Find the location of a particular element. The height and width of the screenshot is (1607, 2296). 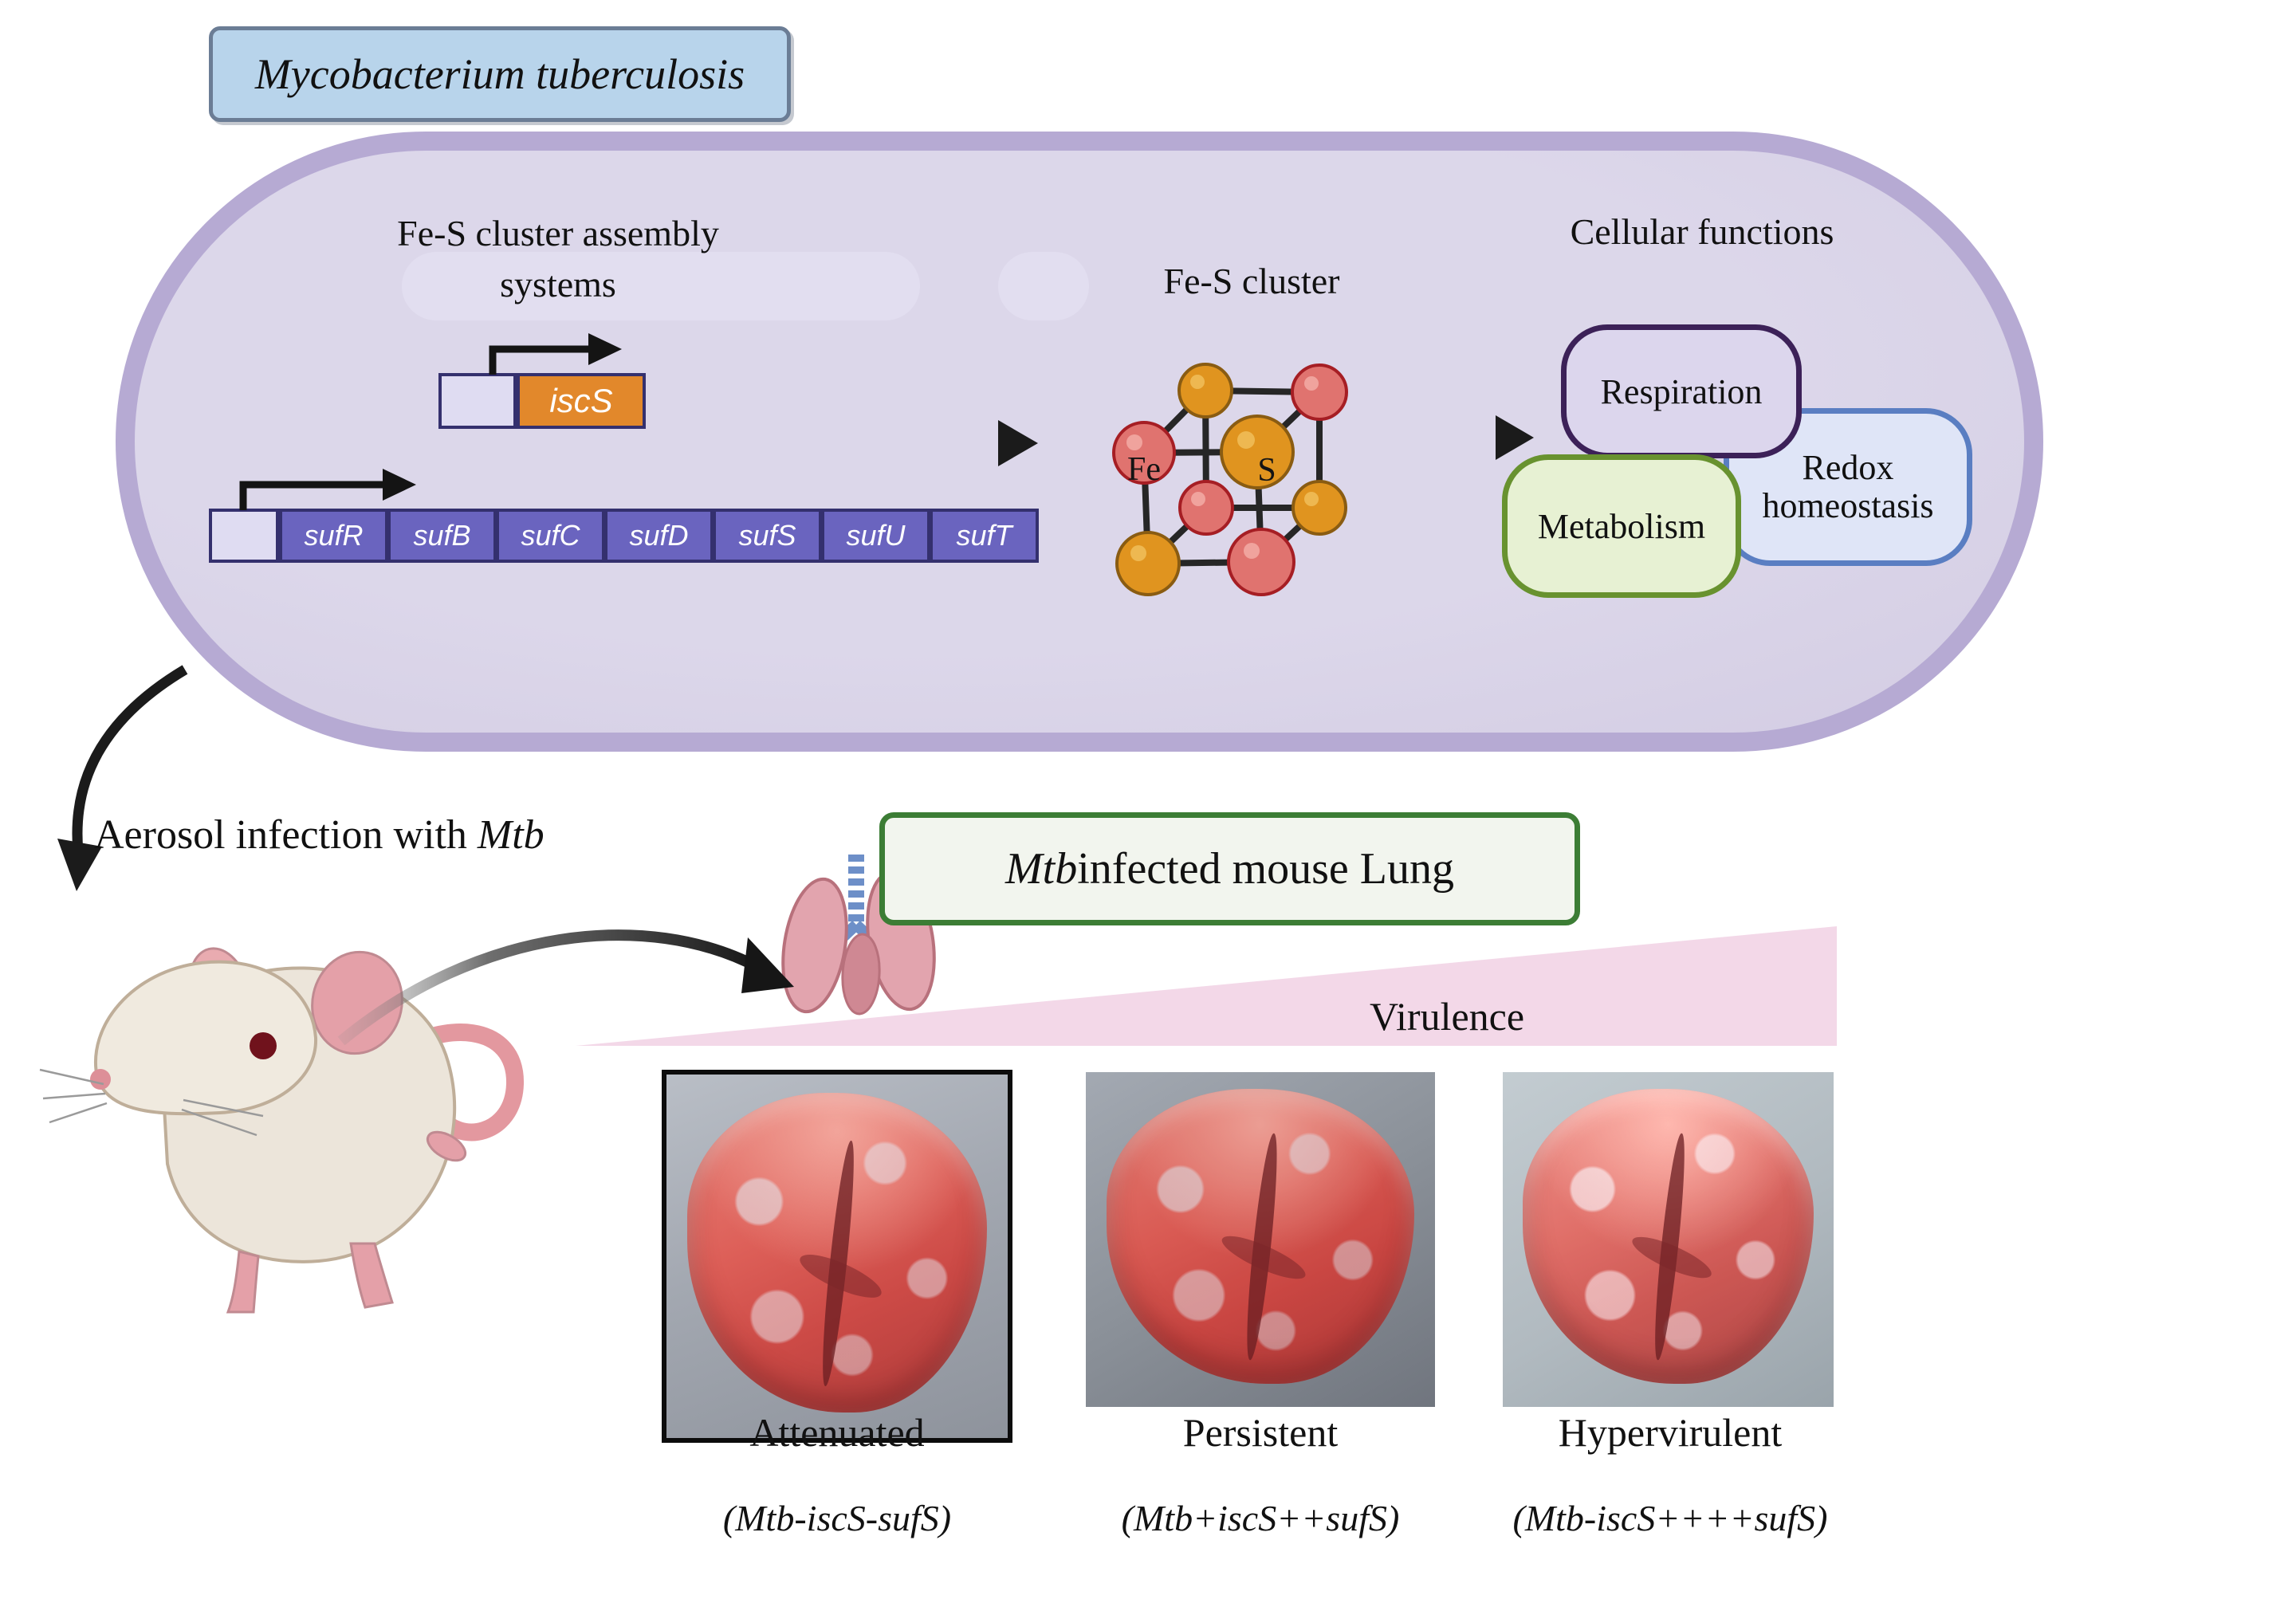

lung-photo-persistent is located at coordinates (1260, 1239).